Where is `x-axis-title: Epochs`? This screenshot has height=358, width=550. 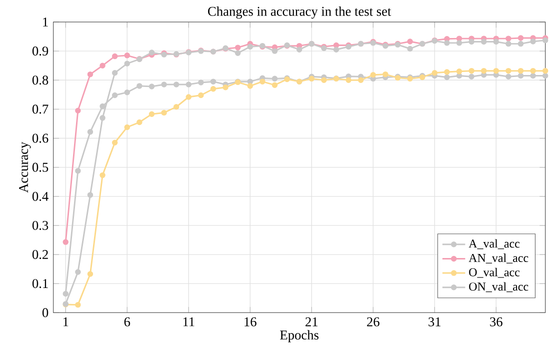
x-axis-title: Epochs is located at coordinates (299, 336).